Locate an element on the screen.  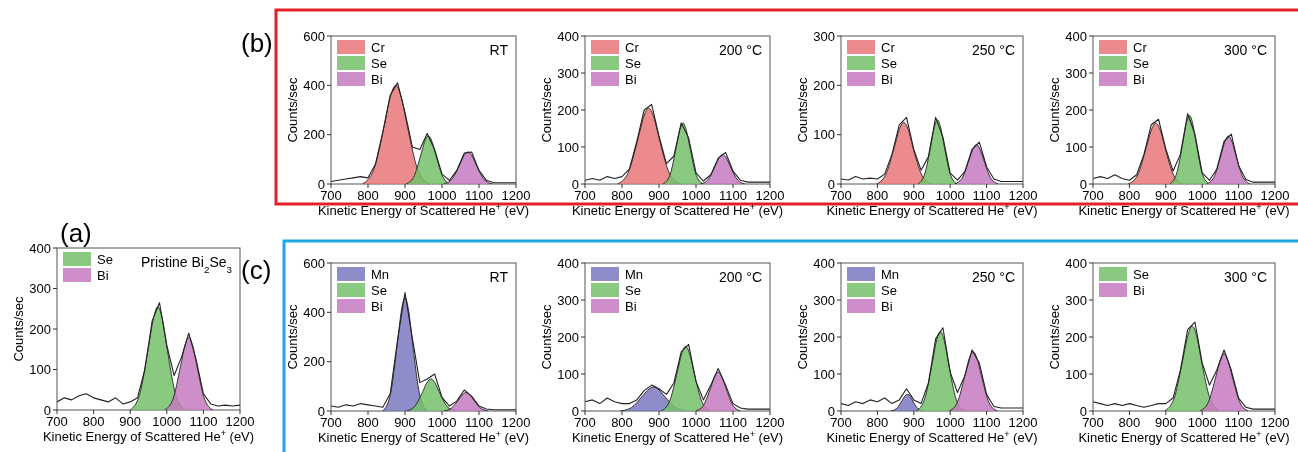
text: 250 °C is located at coordinates (993, 50).